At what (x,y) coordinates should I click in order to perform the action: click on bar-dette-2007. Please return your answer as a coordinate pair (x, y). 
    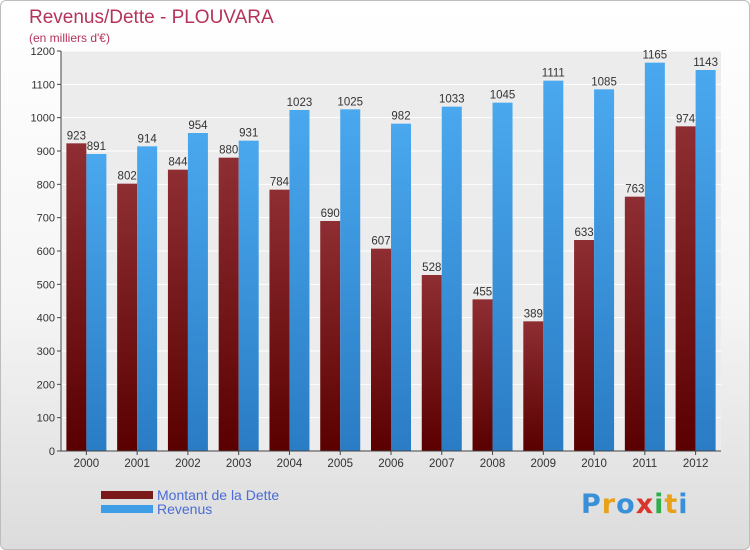
    Looking at the image, I should click on (431, 363).